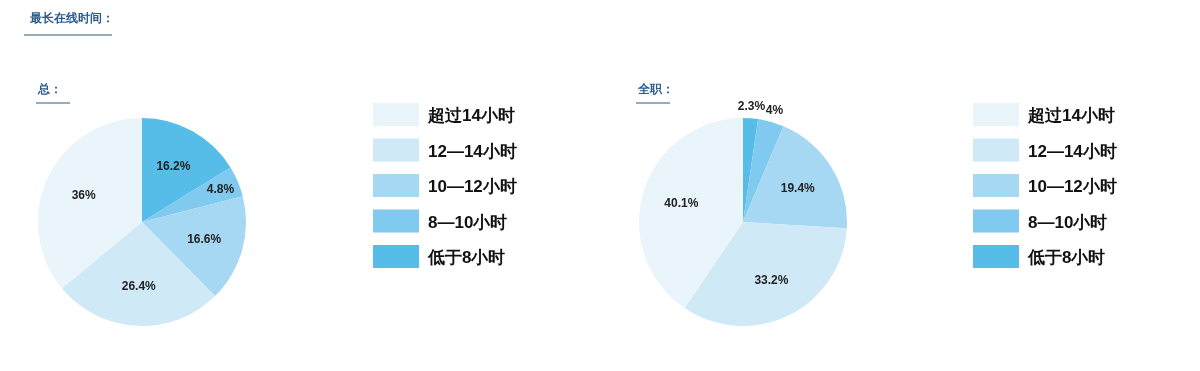  What do you see at coordinates (71, 18) in the screenshot?
I see `chart-title: 最长在线时间：` at bounding box center [71, 18].